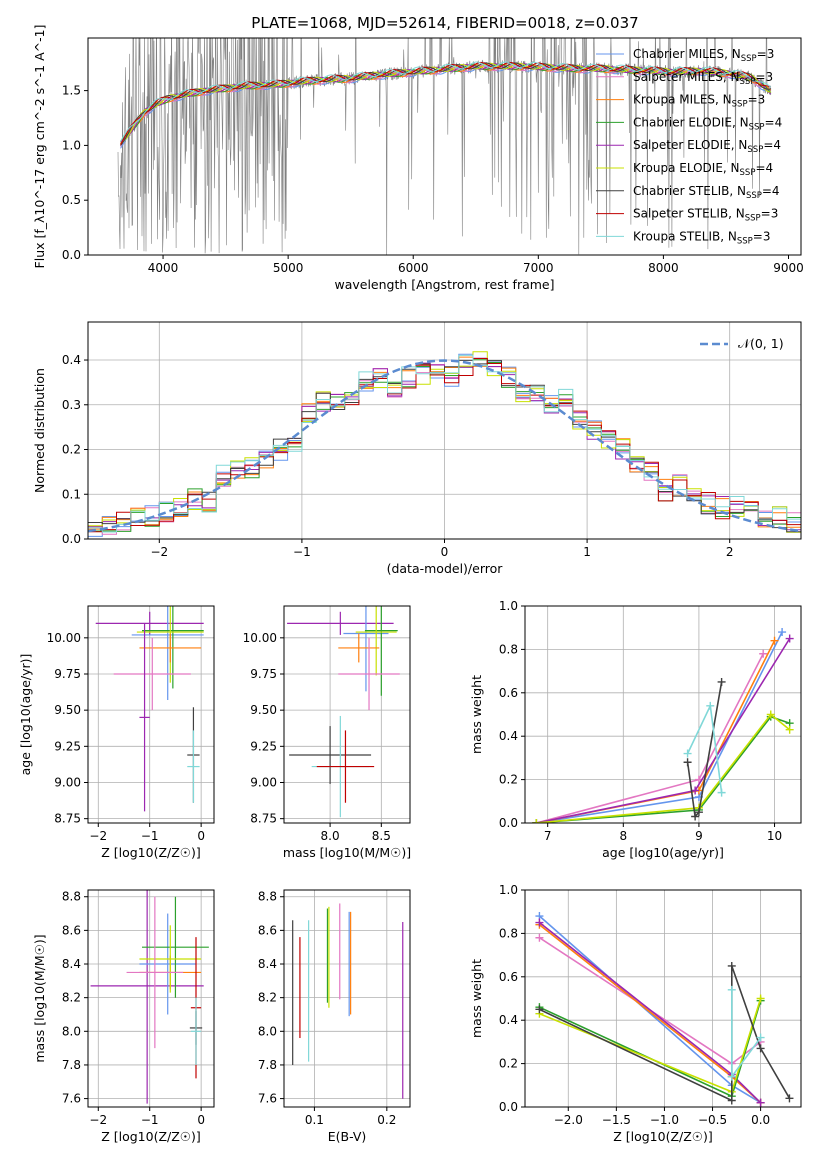 The width and height of the screenshot is (819, 1170). Describe the element at coordinates (413, 268) in the screenshot. I see `x-tick-label: 6000` at that location.